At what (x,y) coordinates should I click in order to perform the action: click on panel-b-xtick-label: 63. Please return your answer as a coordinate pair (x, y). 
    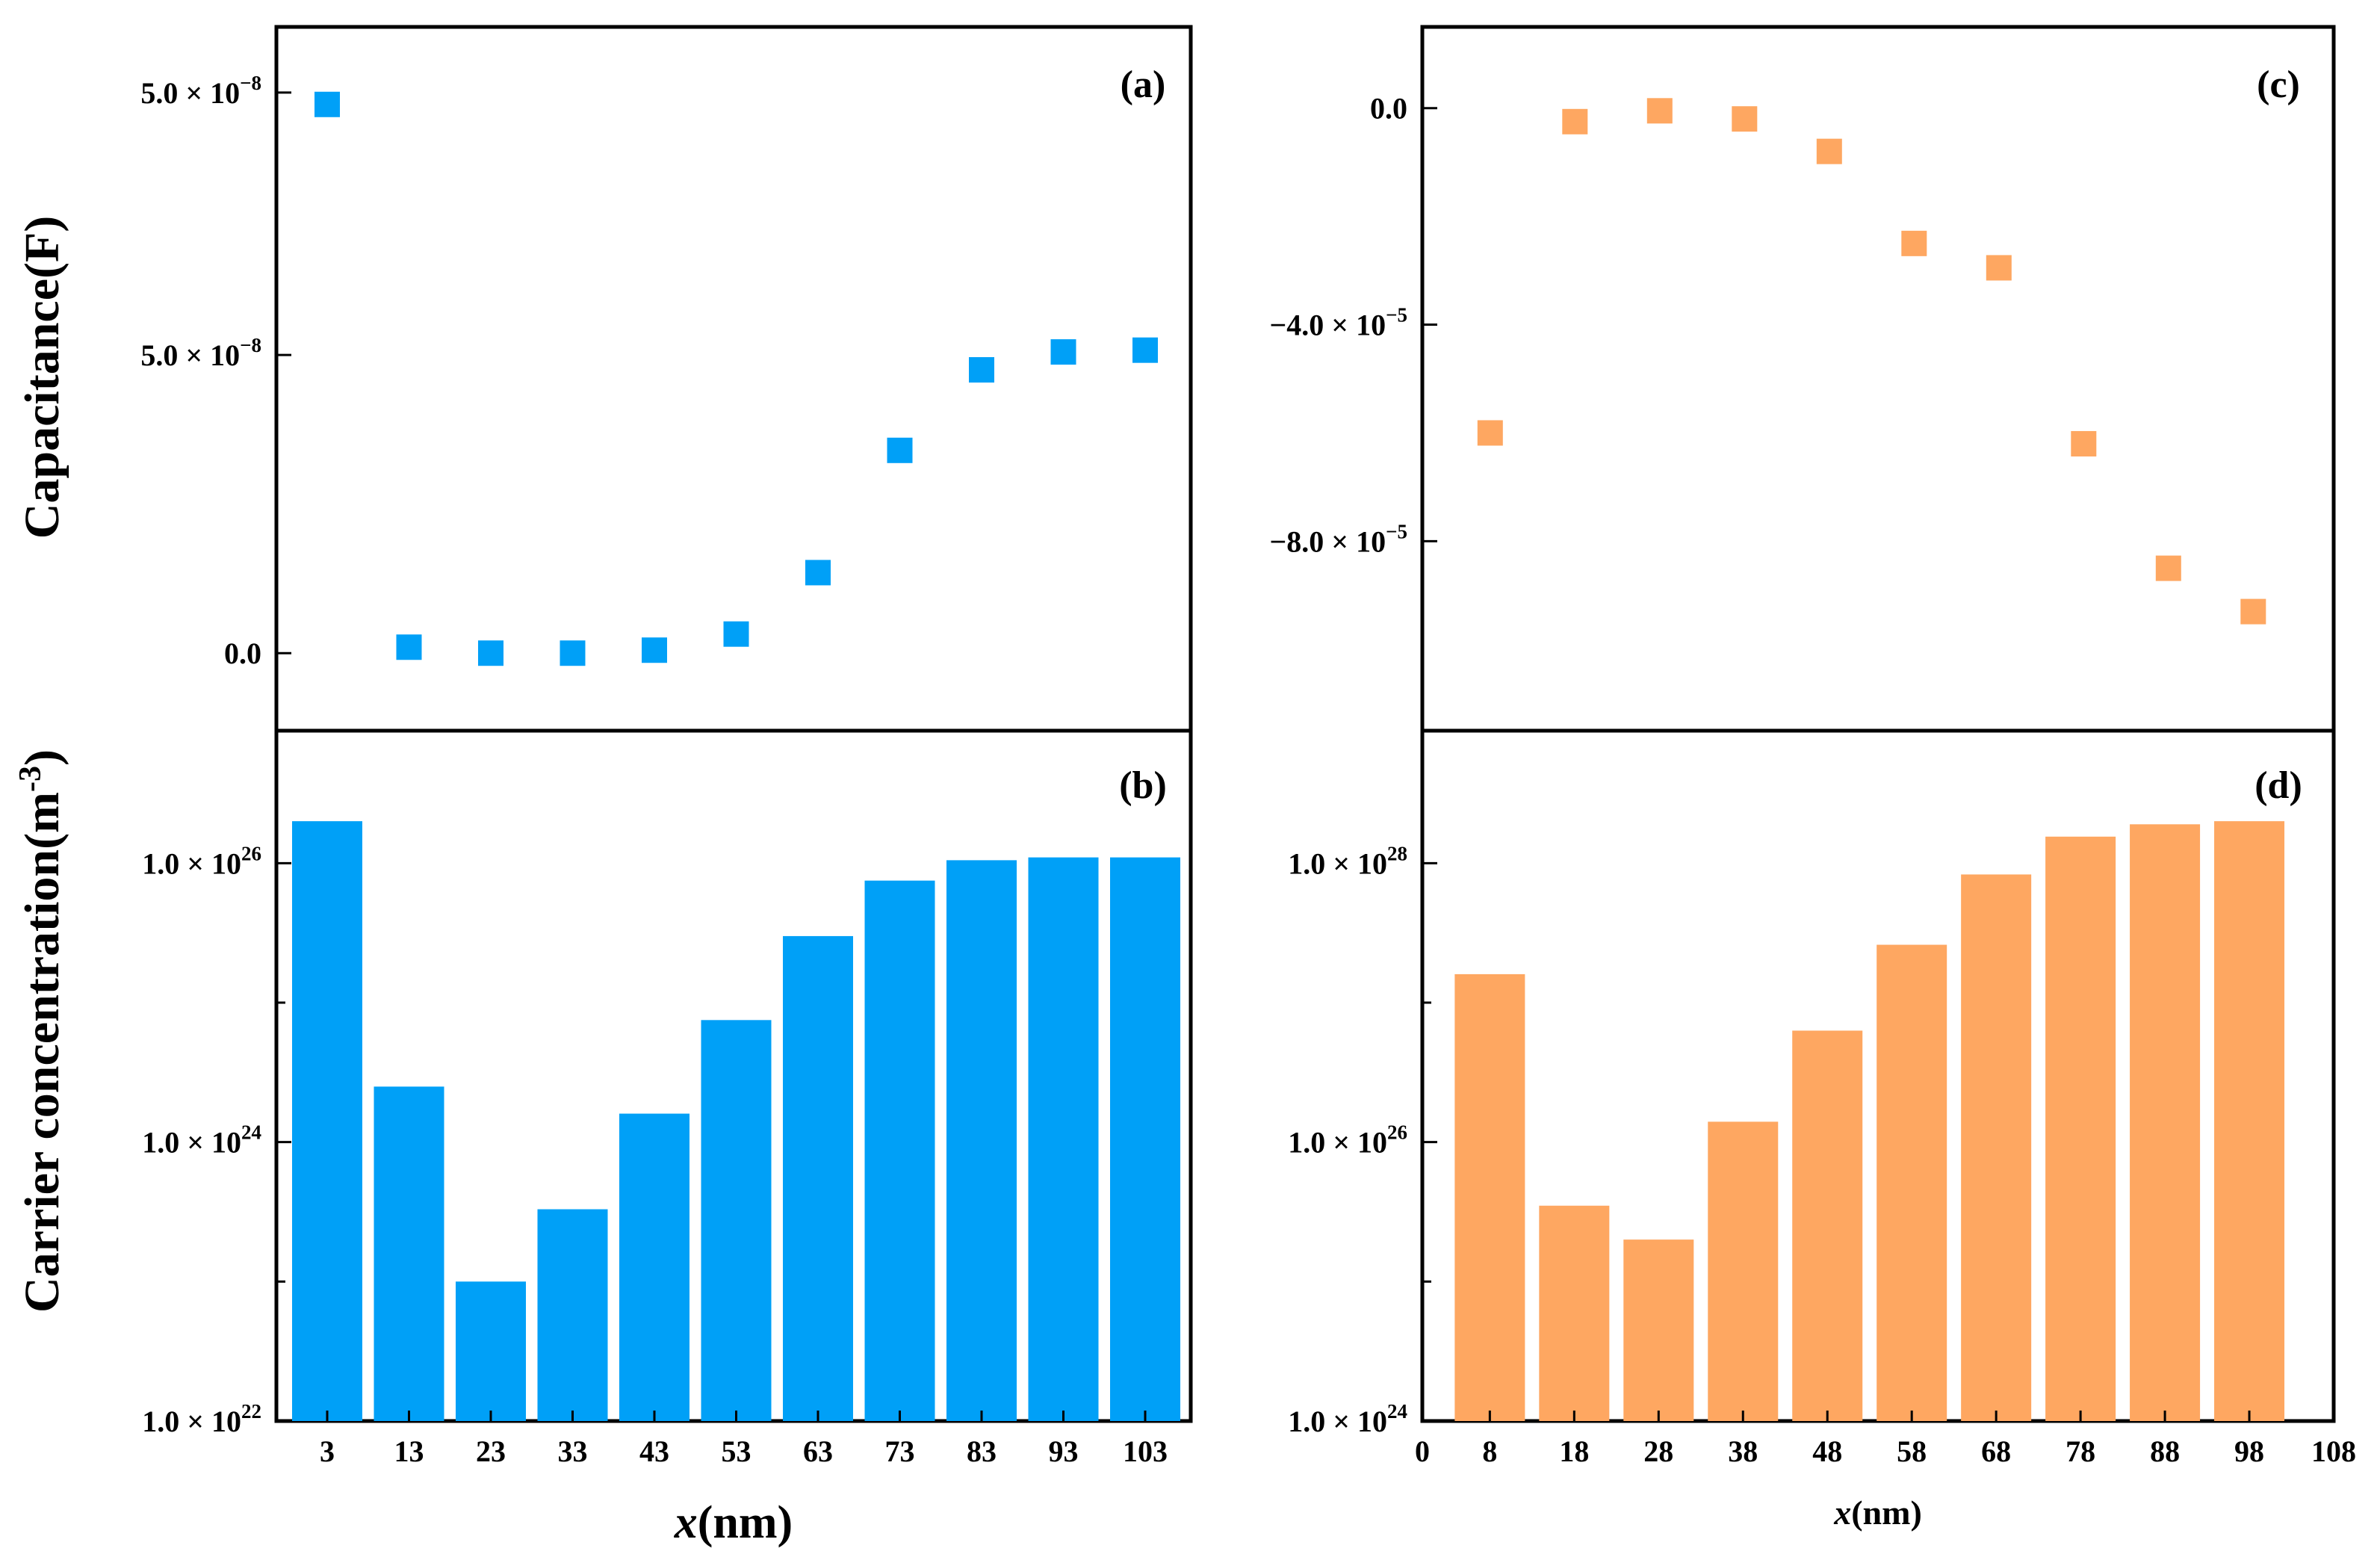
    Looking at the image, I should click on (818, 1451).